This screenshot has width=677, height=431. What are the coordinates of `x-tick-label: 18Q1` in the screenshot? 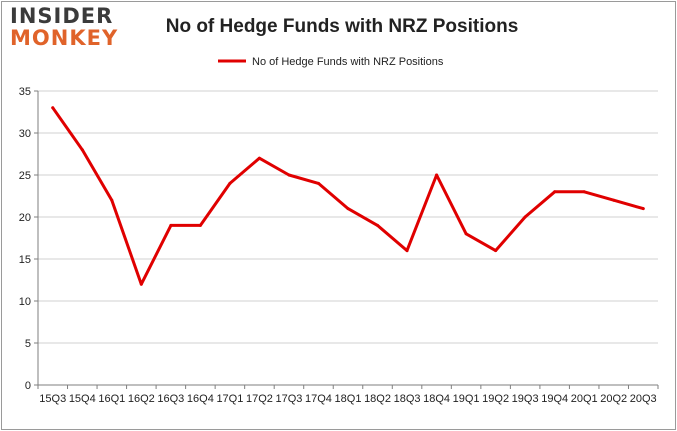 It's located at (348, 399).